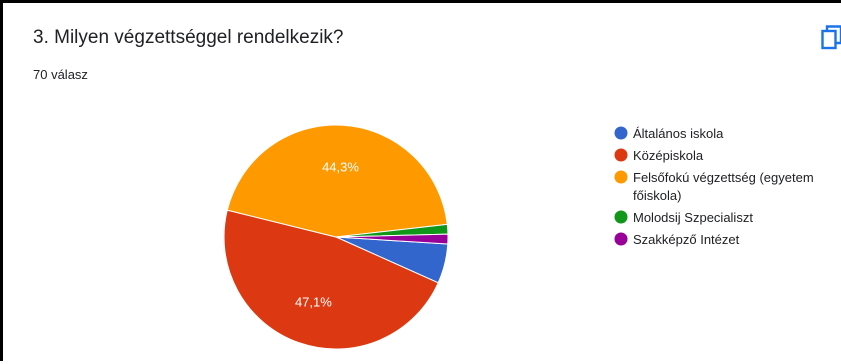 The image size is (841, 364). I want to click on copy-icon, so click(831, 38).